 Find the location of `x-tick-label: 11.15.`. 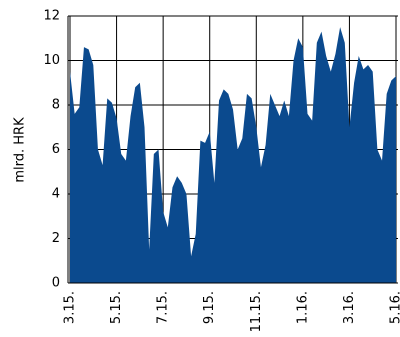

x-tick-label: 11.15. is located at coordinates (256, 311).